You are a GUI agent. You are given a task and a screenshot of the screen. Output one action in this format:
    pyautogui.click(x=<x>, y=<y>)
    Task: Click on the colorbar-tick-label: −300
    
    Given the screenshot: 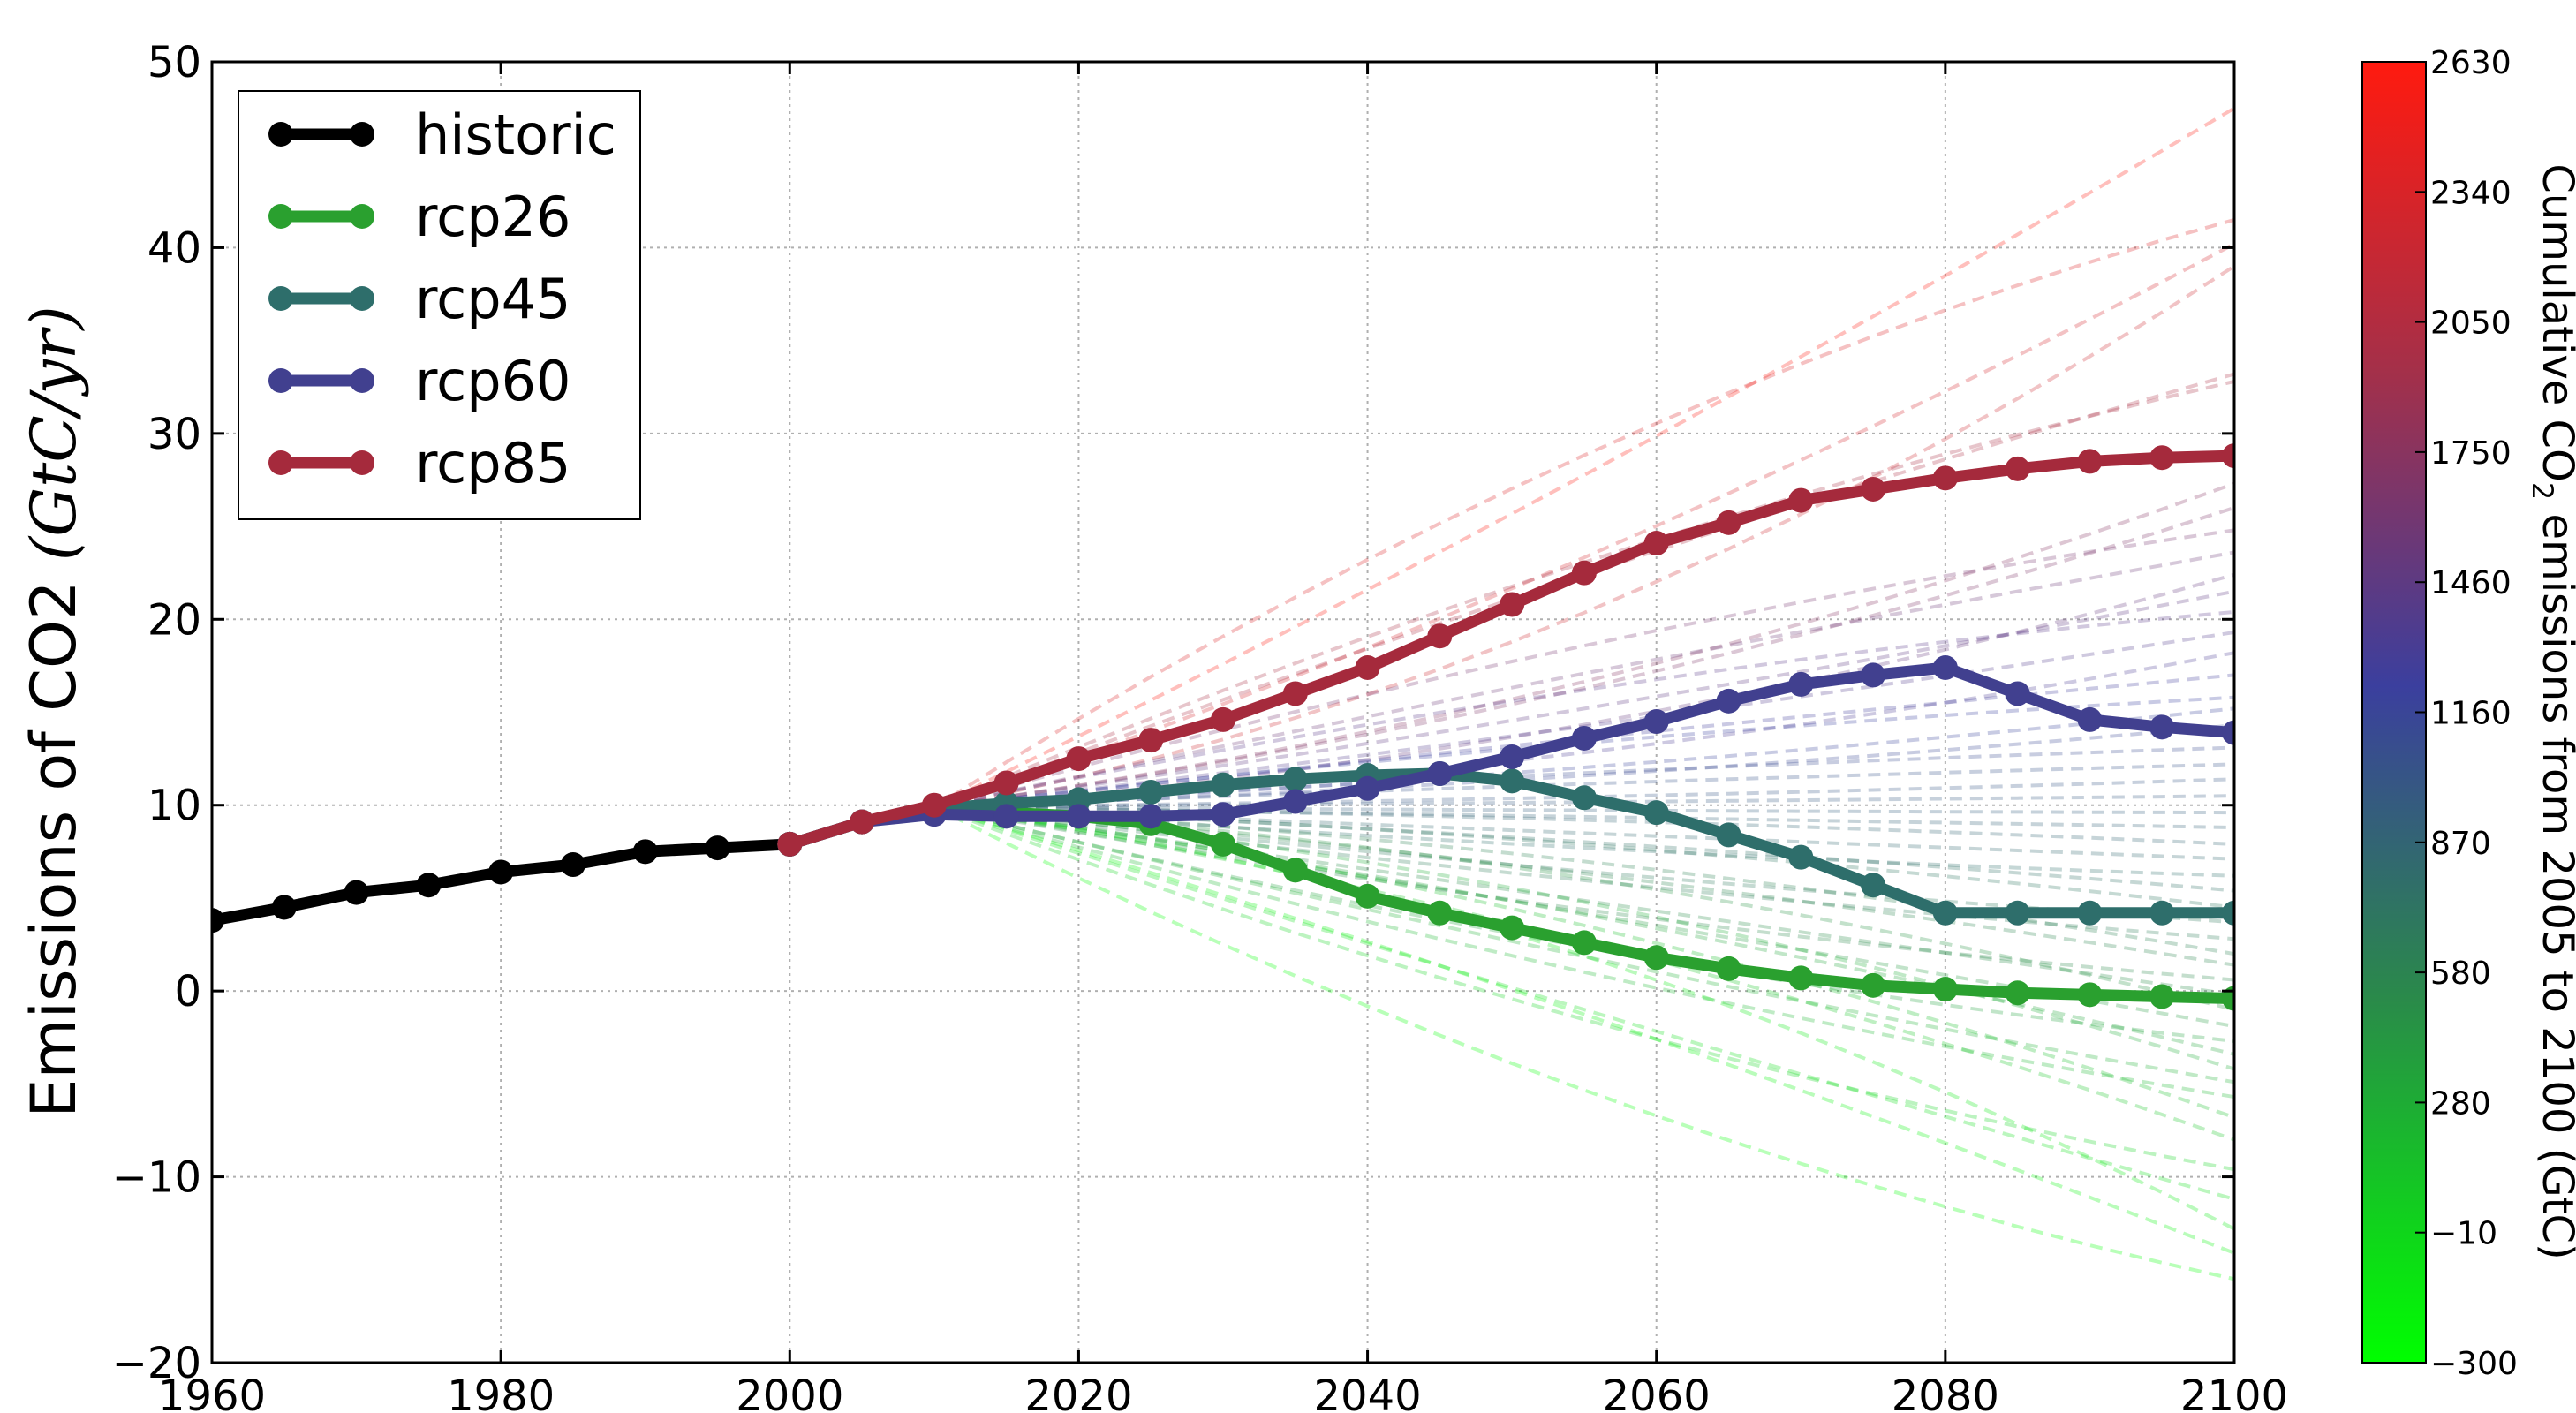 What is the action you would take?
    pyautogui.click(x=2474, y=1364)
    